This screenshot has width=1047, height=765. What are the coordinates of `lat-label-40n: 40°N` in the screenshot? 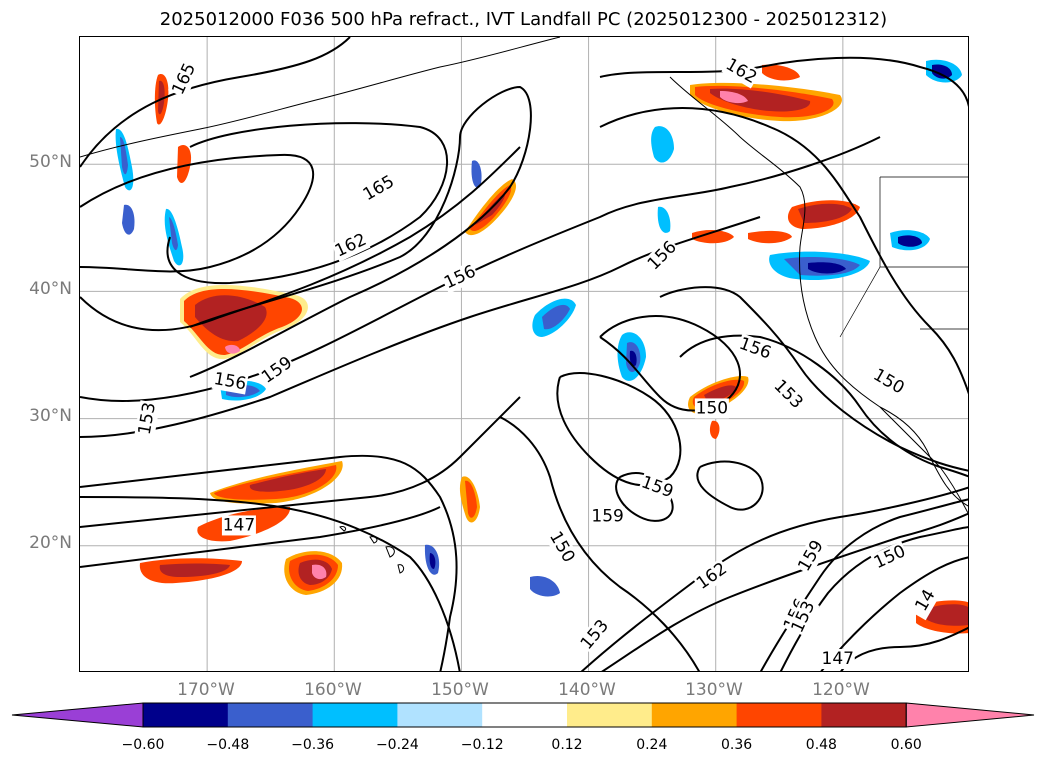 It's located at (50, 289).